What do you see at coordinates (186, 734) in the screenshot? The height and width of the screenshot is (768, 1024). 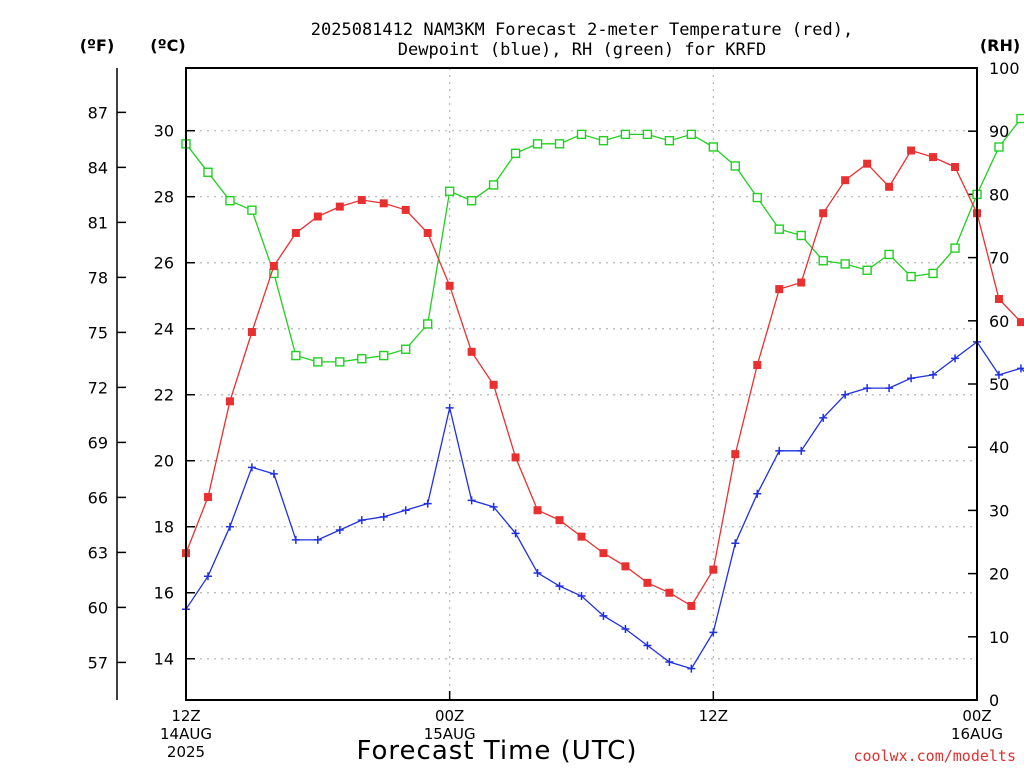 I see `time-tick-label: 14AUG` at bounding box center [186, 734].